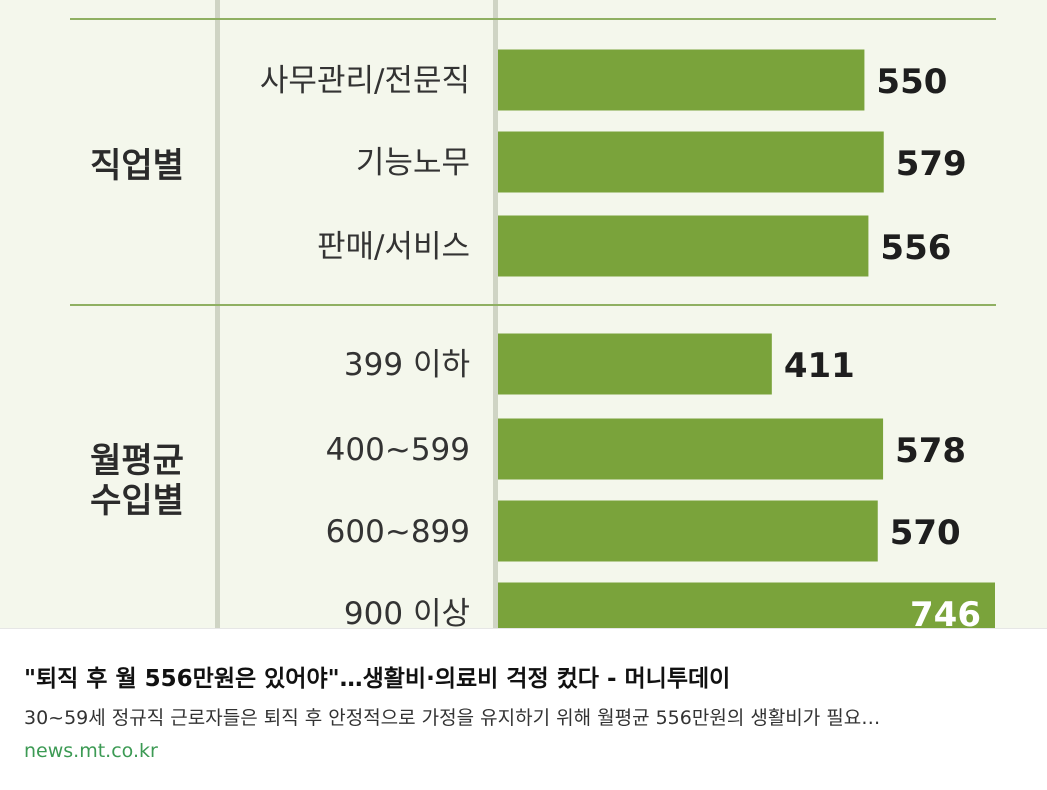 The width and height of the screenshot is (1047, 790). Describe the element at coordinates (533, 305) in the screenshot. I see `separator-middle` at that location.